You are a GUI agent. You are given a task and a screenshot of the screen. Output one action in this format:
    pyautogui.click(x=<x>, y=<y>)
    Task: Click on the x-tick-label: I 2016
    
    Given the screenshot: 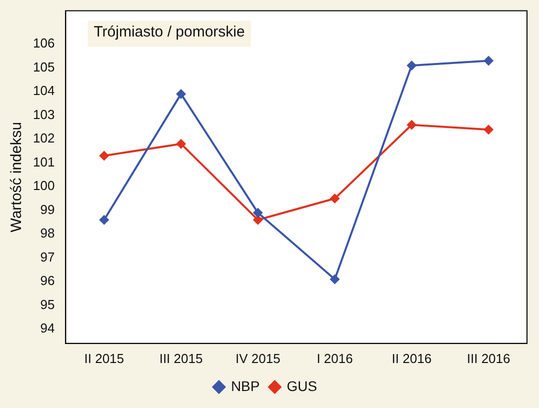 What is the action you would take?
    pyautogui.click(x=334, y=358)
    